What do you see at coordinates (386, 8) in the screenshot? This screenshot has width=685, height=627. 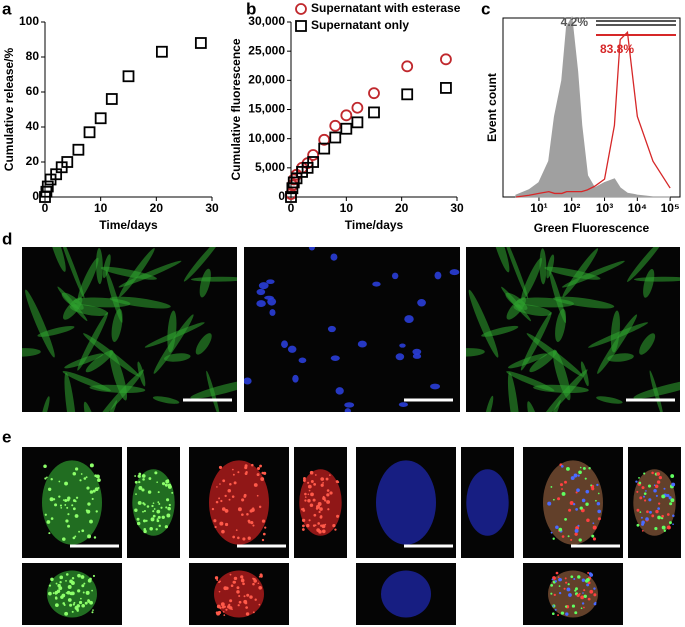 I see `legend-label: Supernatant with esterase` at bounding box center [386, 8].